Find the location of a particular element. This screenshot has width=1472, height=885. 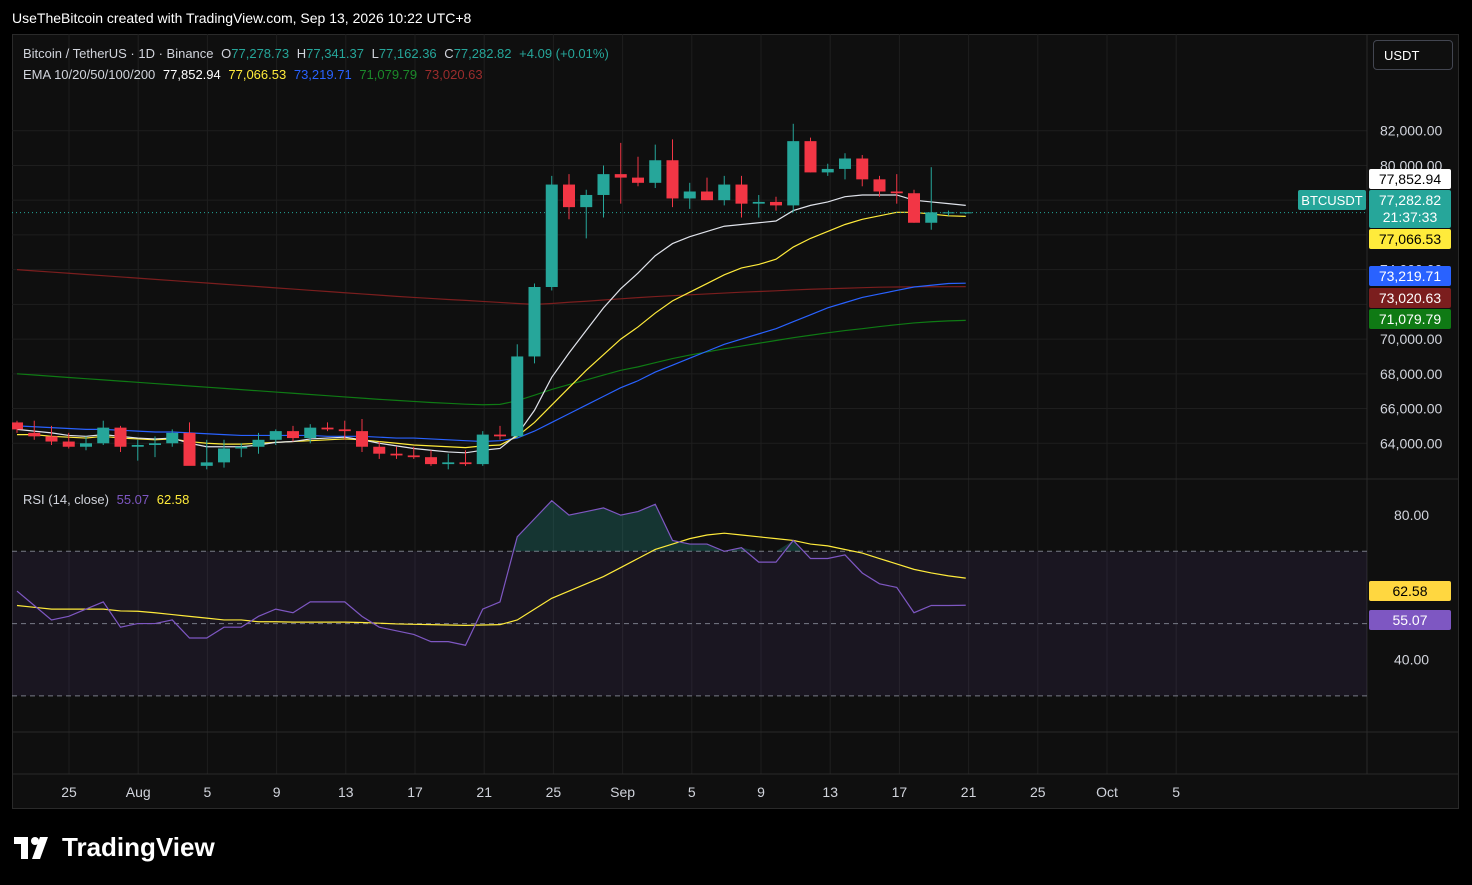

price-tick-label: 64,000.00 is located at coordinates (1411, 443).